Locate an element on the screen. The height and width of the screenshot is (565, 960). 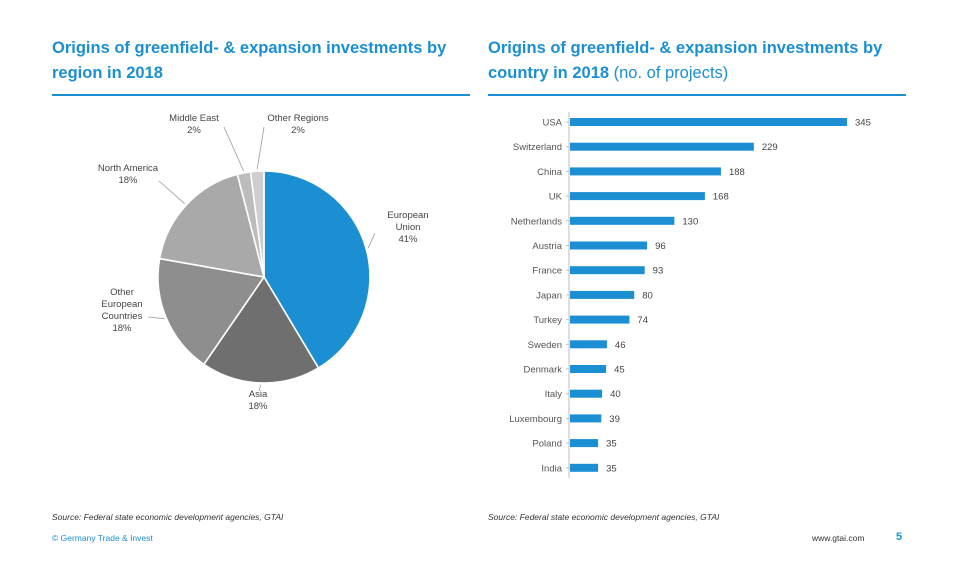
pie-slice-label: European Union 41% is located at coordinates (407, 227).